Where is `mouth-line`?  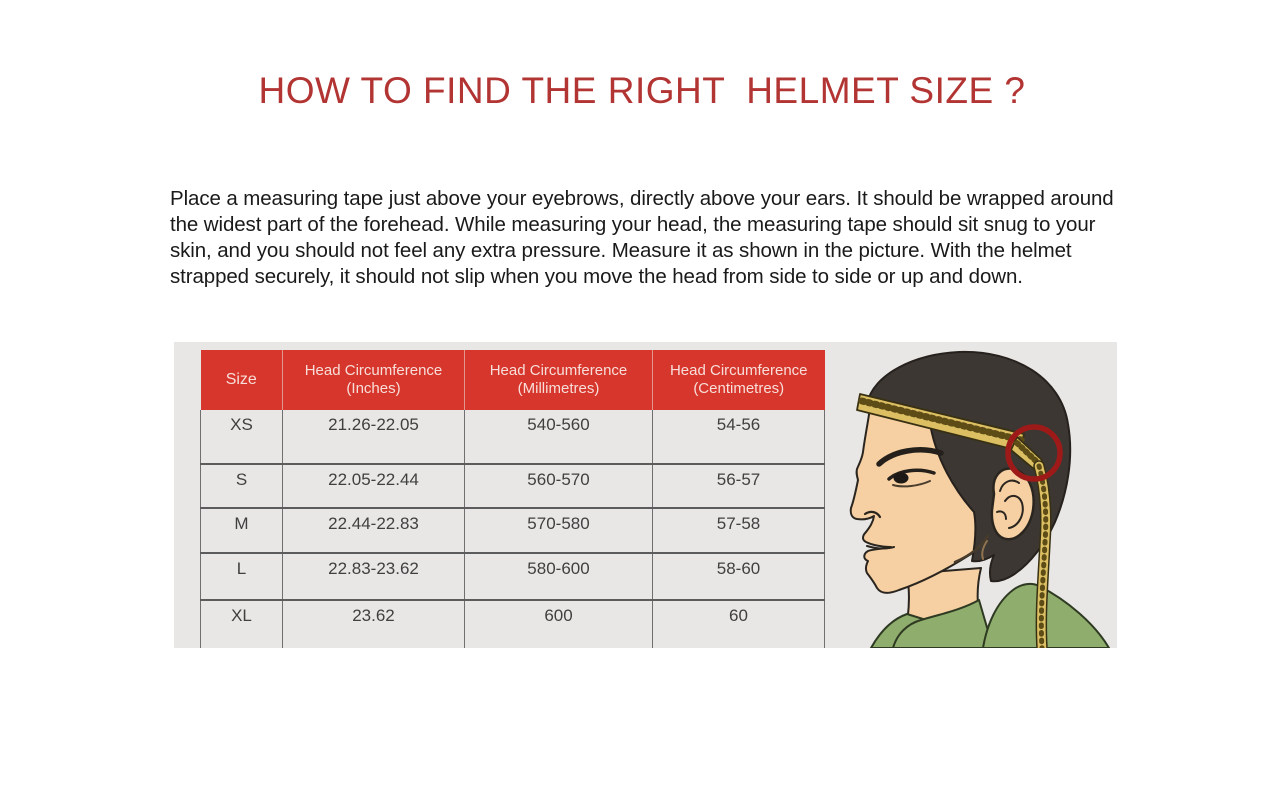
mouth-line is located at coordinates (880, 547).